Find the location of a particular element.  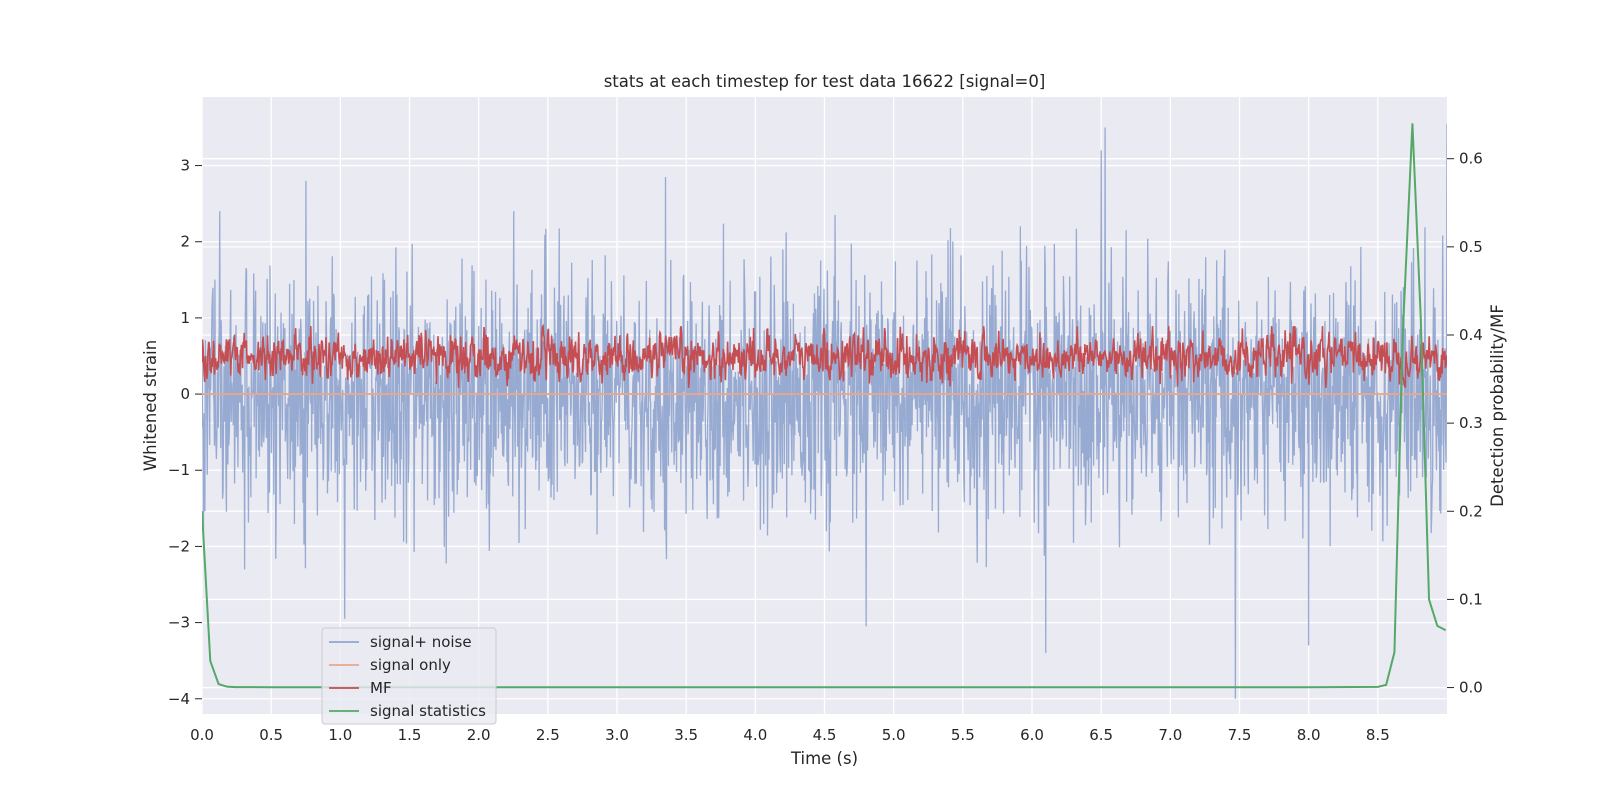

legend-box is located at coordinates (409, 676).